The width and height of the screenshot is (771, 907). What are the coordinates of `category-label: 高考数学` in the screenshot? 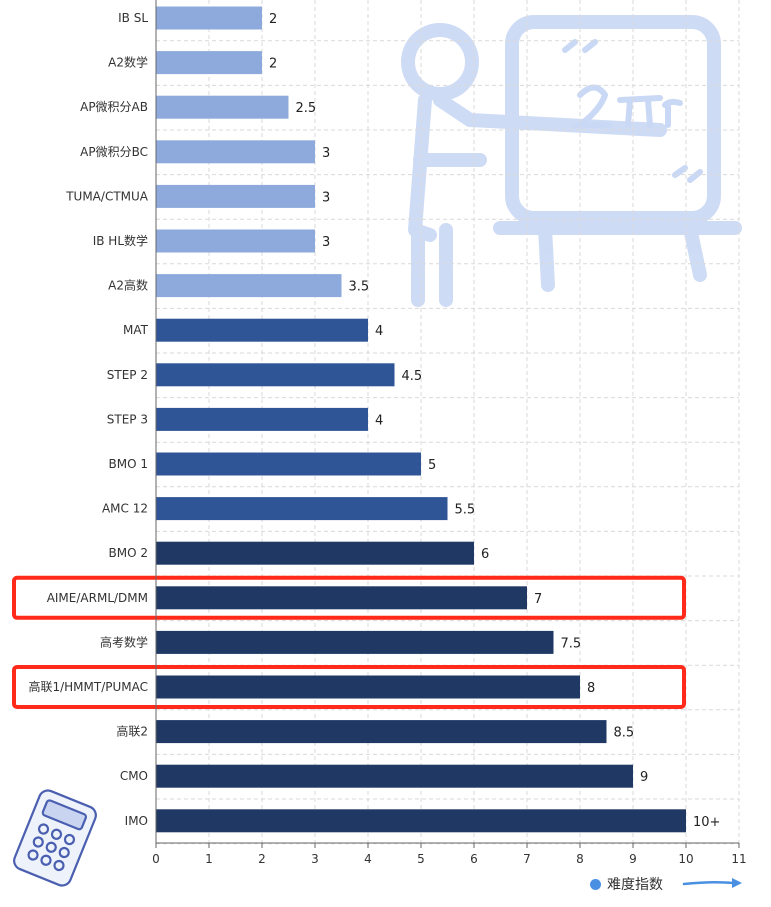 It's located at (124, 641).